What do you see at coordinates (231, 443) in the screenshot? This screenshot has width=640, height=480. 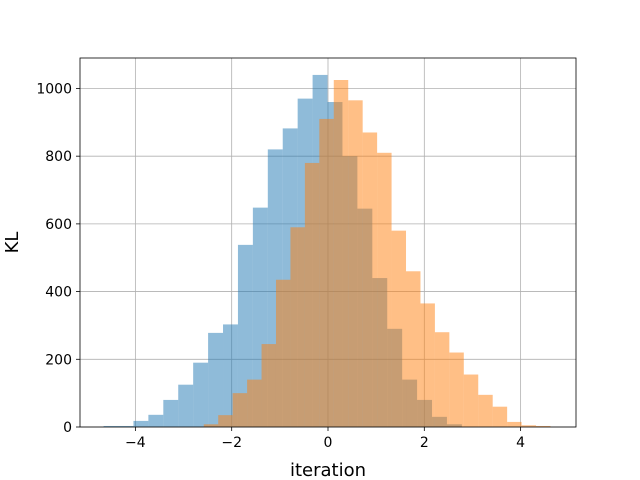 I see `x-tick-label: −2` at bounding box center [231, 443].